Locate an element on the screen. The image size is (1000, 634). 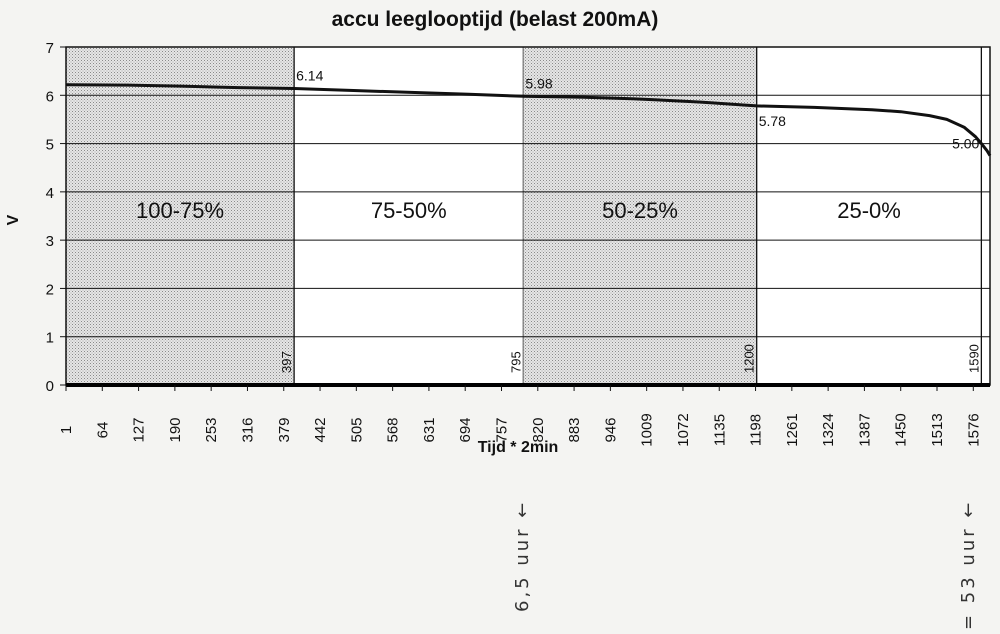
x-tick-label: 1513 is located at coordinates (937, 429).